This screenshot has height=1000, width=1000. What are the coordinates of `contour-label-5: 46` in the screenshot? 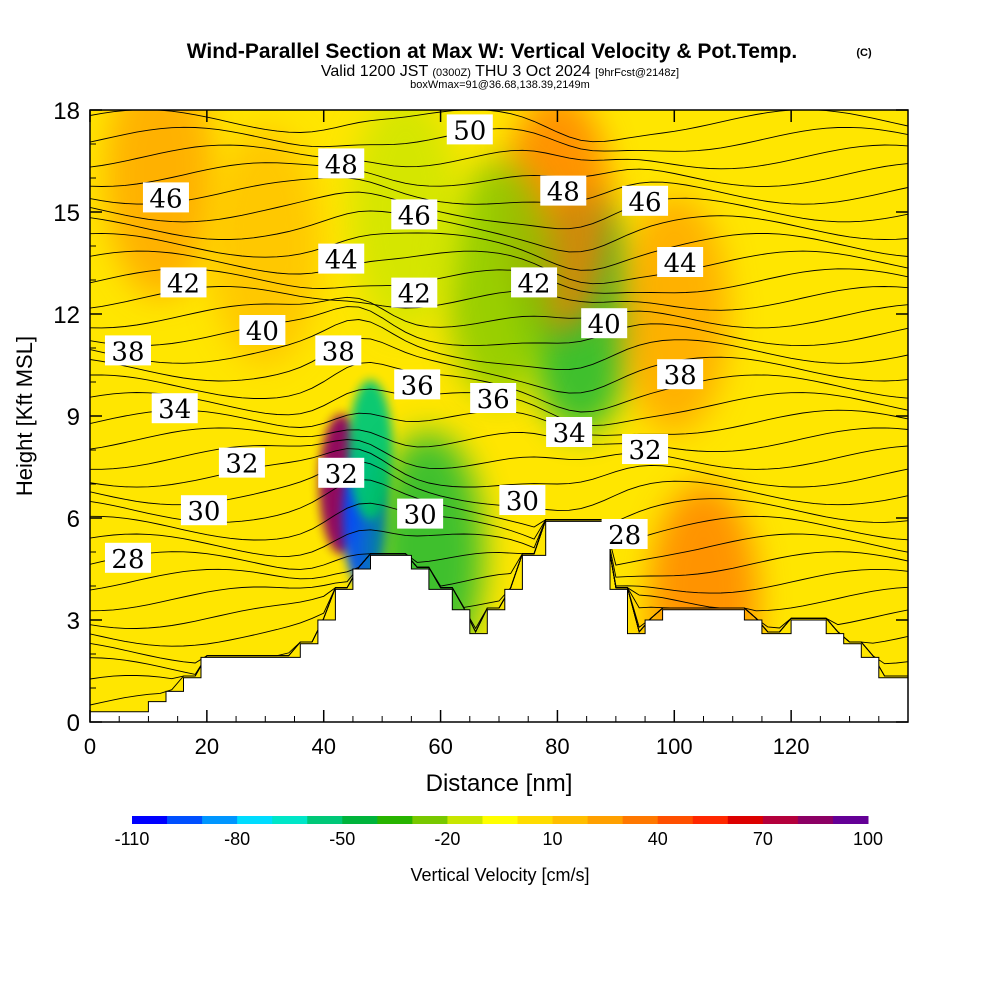 It's located at (645, 201).